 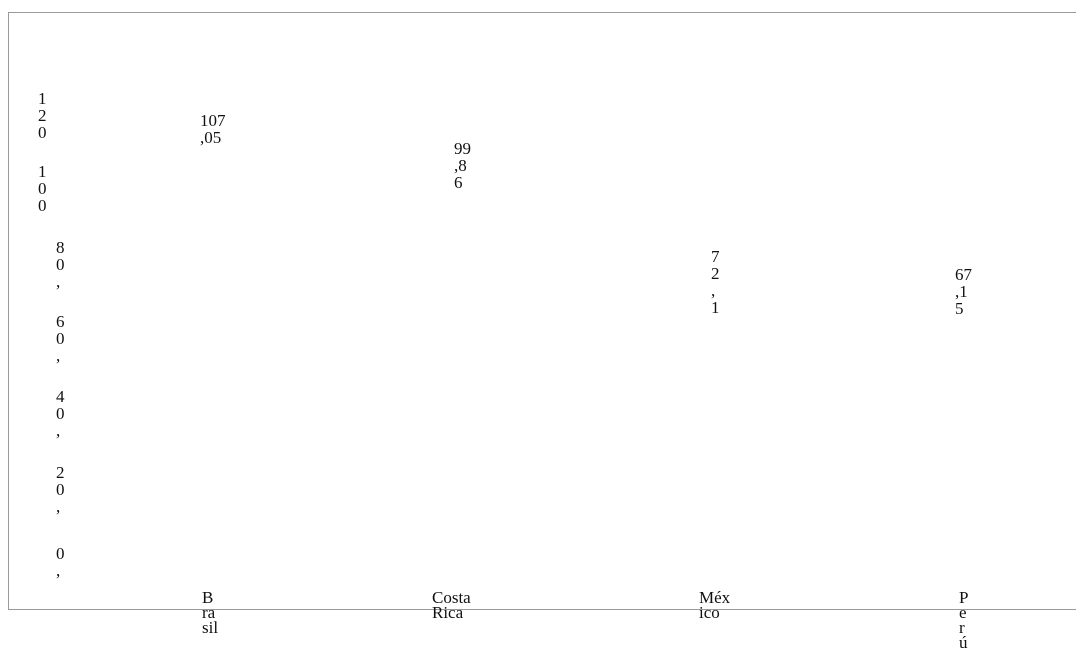 What do you see at coordinates (715, 282) in the screenshot?
I see `data-label-mexico: 7 2 , 1` at bounding box center [715, 282].